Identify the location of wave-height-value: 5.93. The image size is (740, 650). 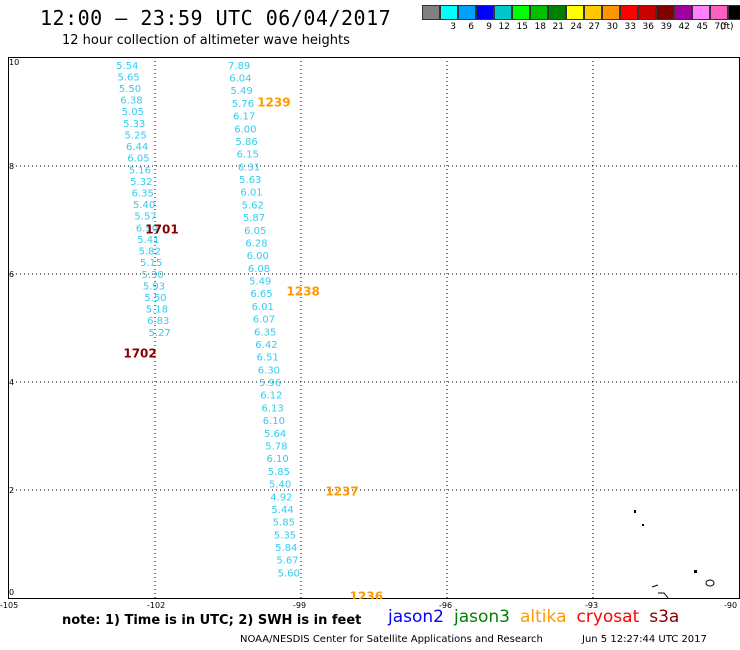
(154, 286).